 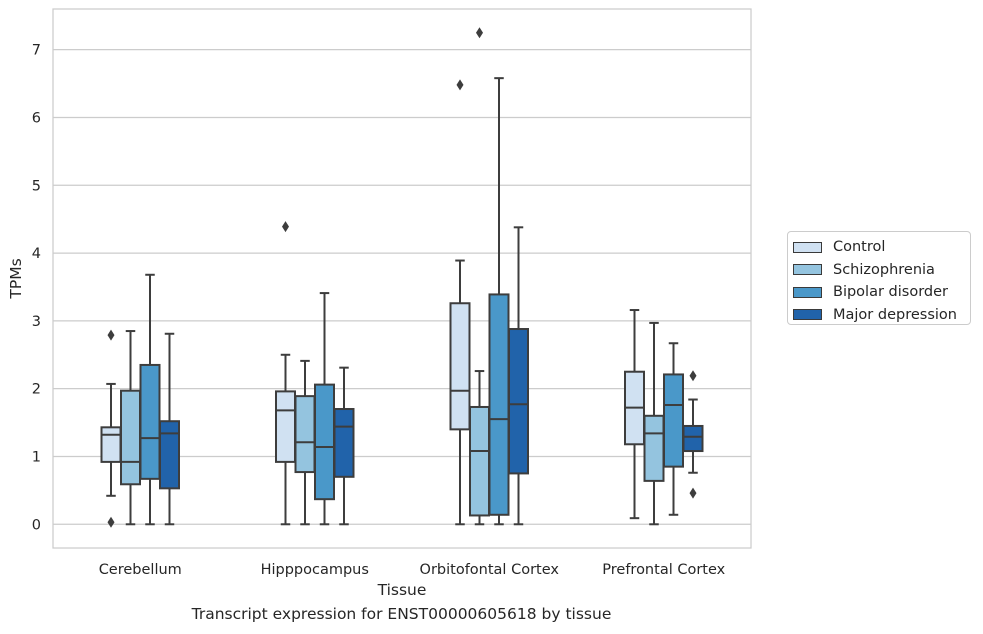 What do you see at coordinates (36, 118) in the screenshot?
I see `y-tick-label: 6` at bounding box center [36, 118].